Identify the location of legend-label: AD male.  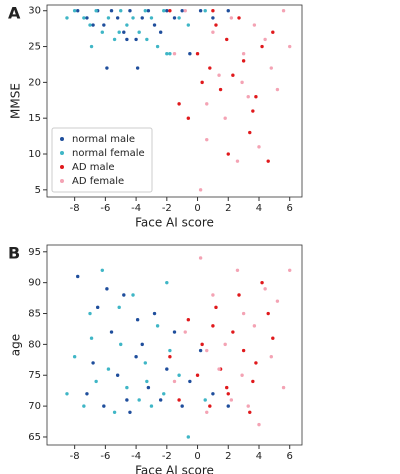
(93, 167).